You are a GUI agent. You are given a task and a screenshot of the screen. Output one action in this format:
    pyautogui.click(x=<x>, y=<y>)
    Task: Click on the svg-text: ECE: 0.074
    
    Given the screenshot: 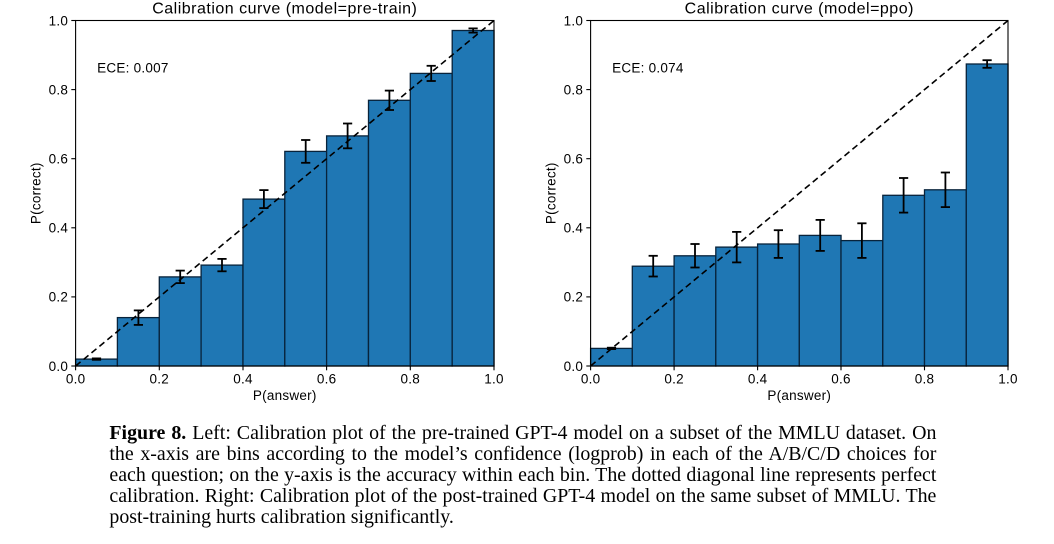 What is the action you would take?
    pyautogui.click(x=648, y=68)
    